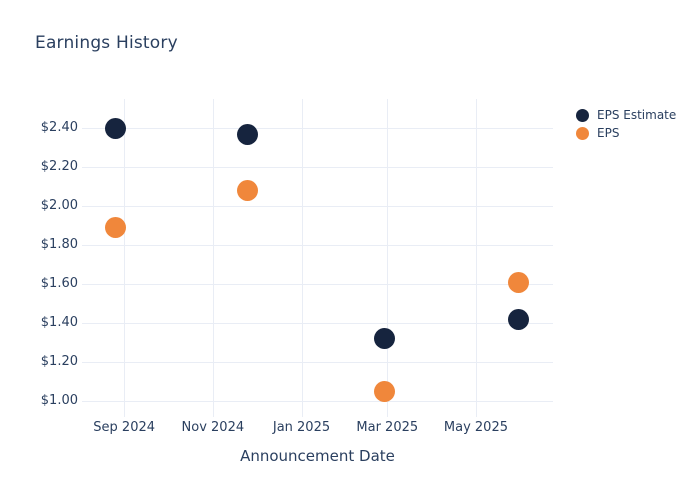  Describe the element at coordinates (608, 133) in the screenshot. I see `legend-item-label: EPS` at that location.